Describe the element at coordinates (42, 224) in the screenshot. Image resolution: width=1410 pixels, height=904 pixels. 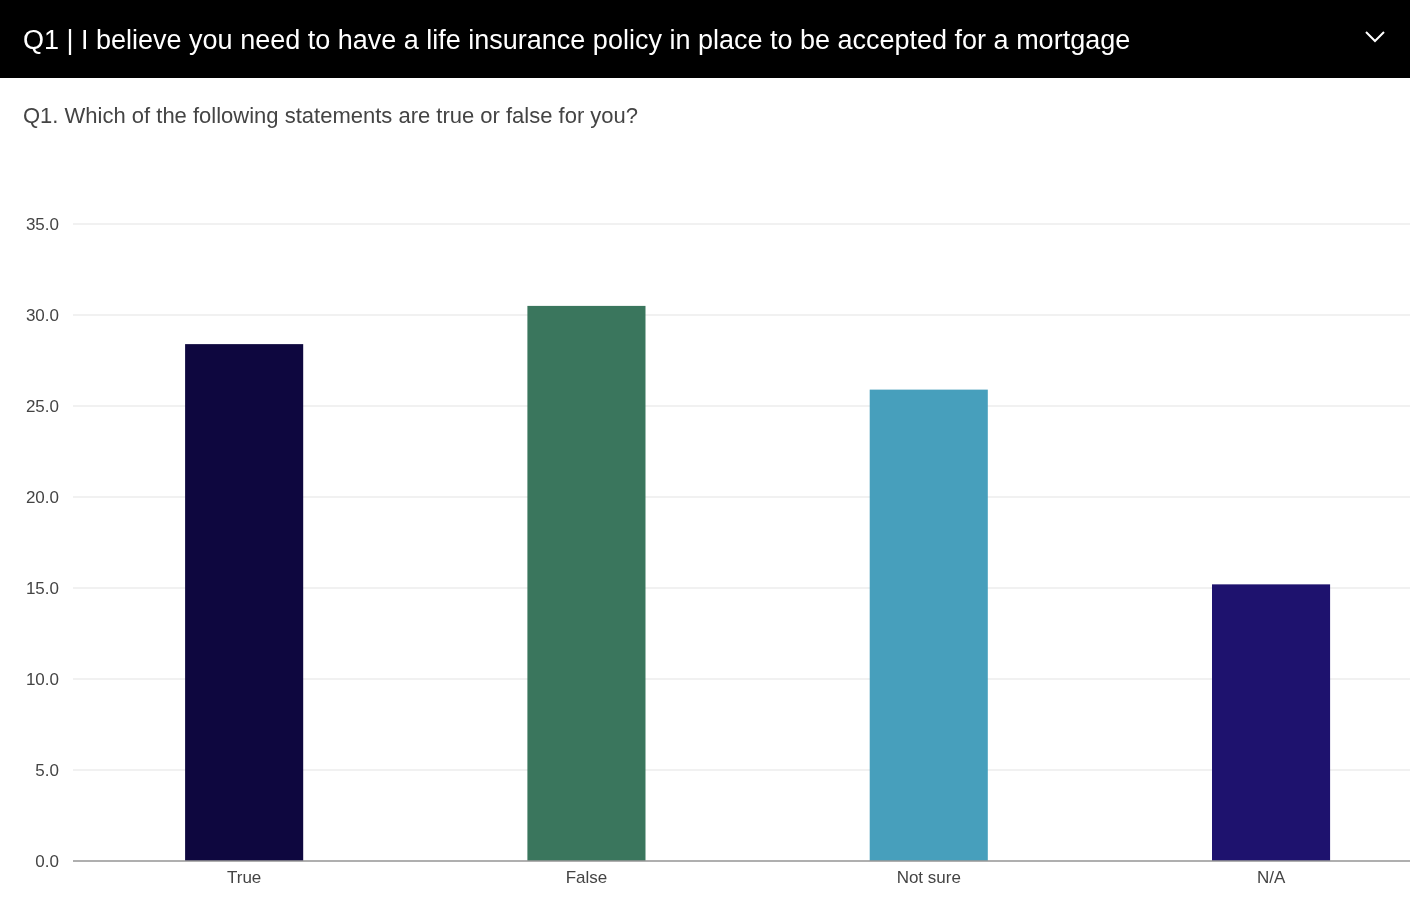
I see `y-tick-label: 35.0` at that location.